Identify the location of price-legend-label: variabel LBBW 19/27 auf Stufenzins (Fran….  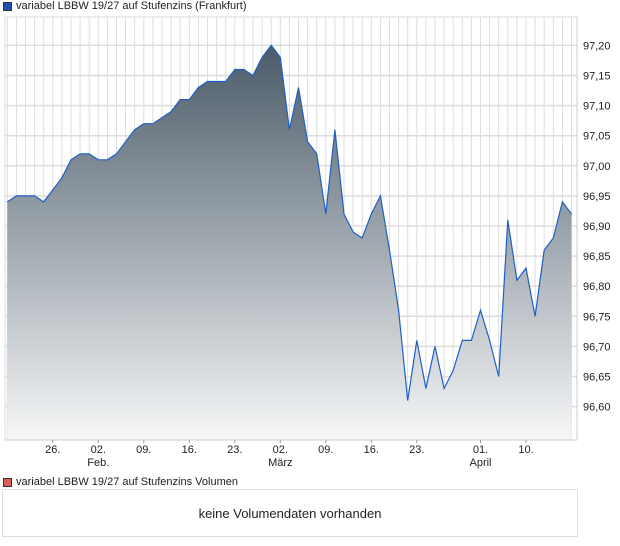
(131, 6).